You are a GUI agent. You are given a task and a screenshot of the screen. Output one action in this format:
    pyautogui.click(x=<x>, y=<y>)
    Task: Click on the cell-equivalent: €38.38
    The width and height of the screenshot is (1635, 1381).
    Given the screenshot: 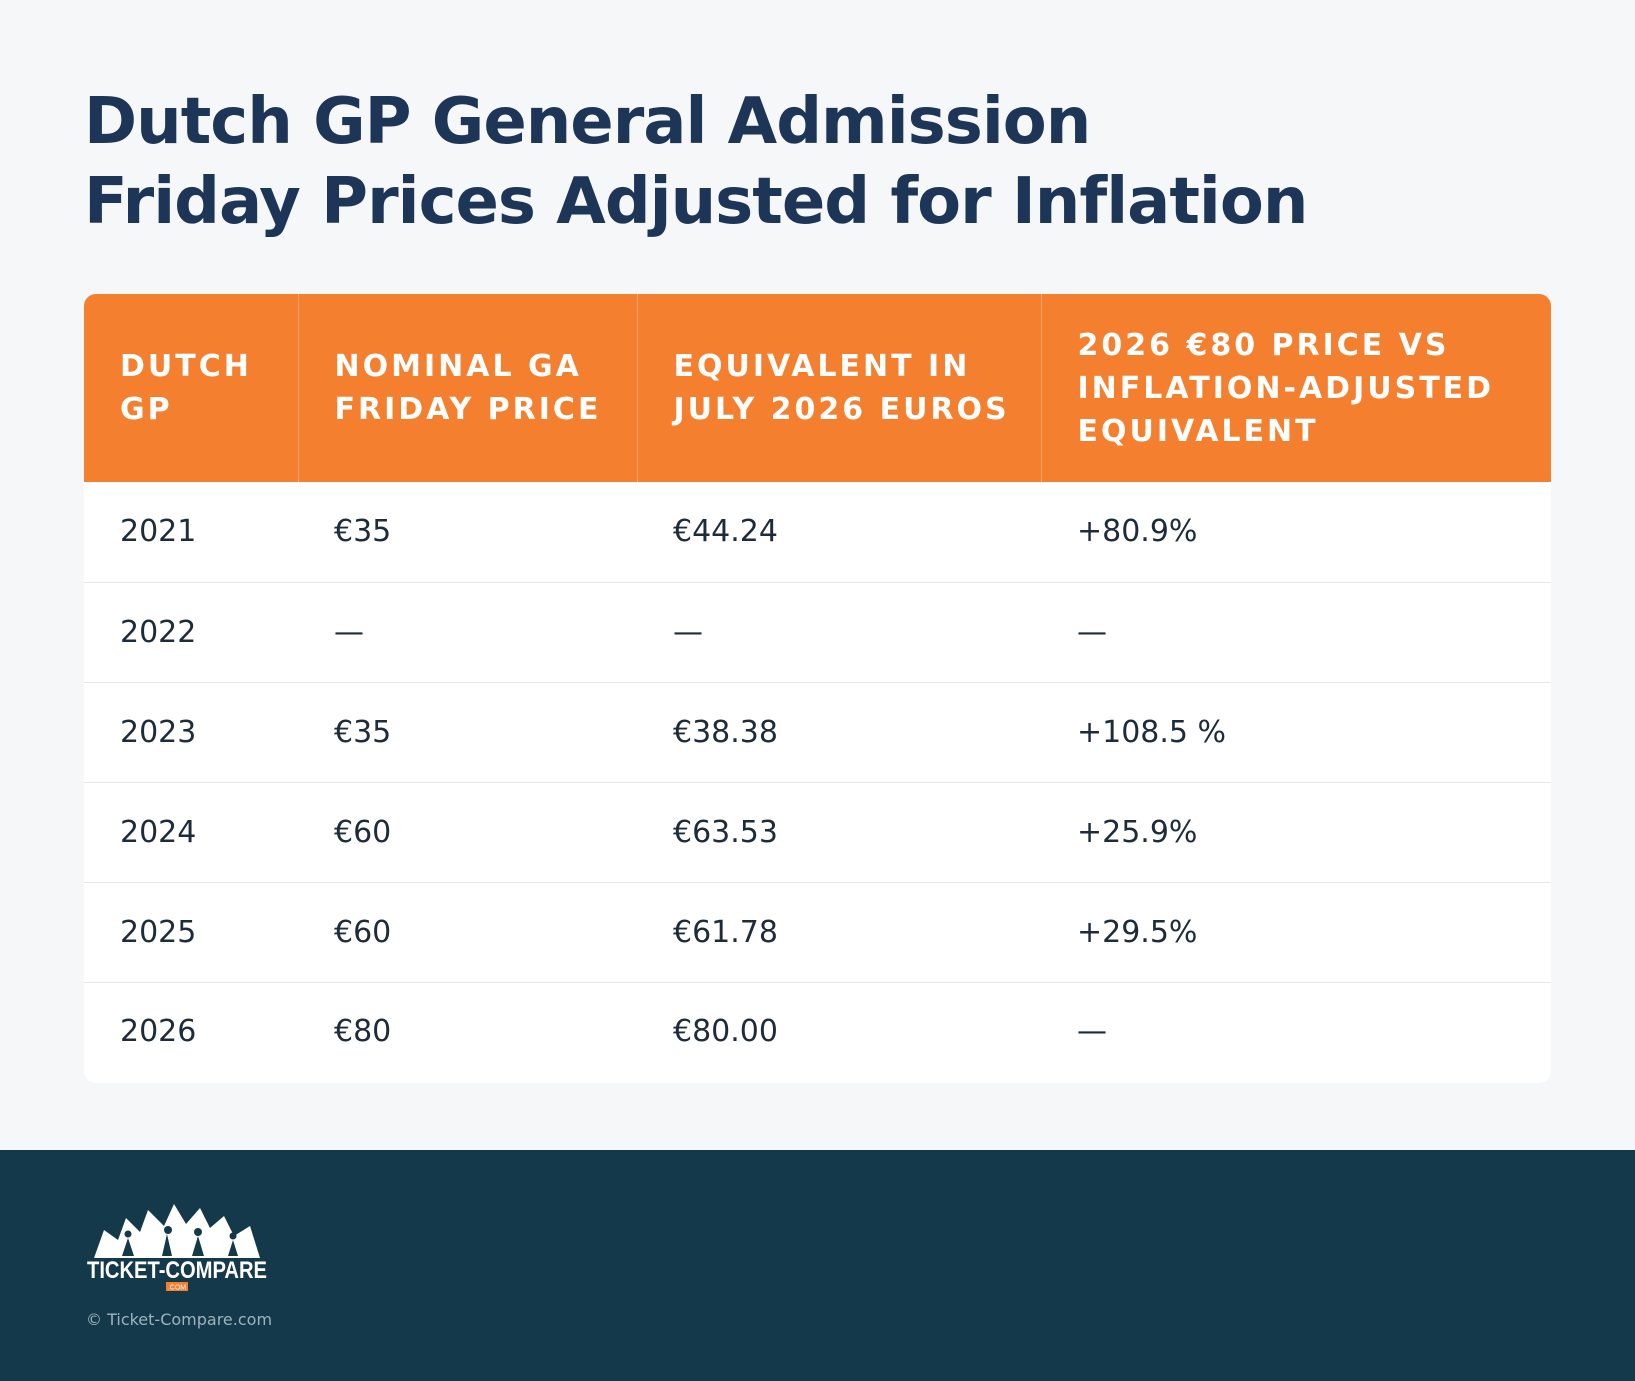 What is the action you would take?
    pyautogui.click(x=839, y=731)
    